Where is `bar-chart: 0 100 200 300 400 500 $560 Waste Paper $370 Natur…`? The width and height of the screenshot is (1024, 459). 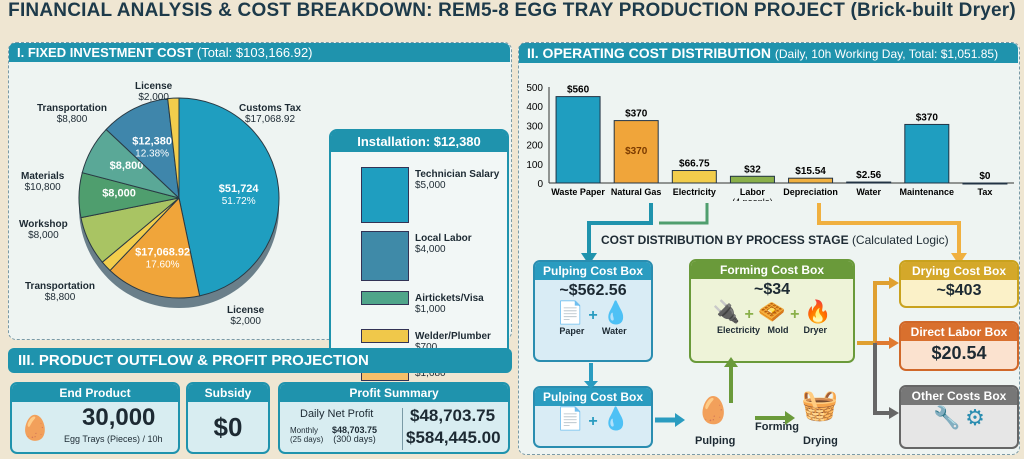
bar-chart: 0 100 200 300 400 500 $560 Waste Paper $370 Natur… is located at coordinates (770, 142).